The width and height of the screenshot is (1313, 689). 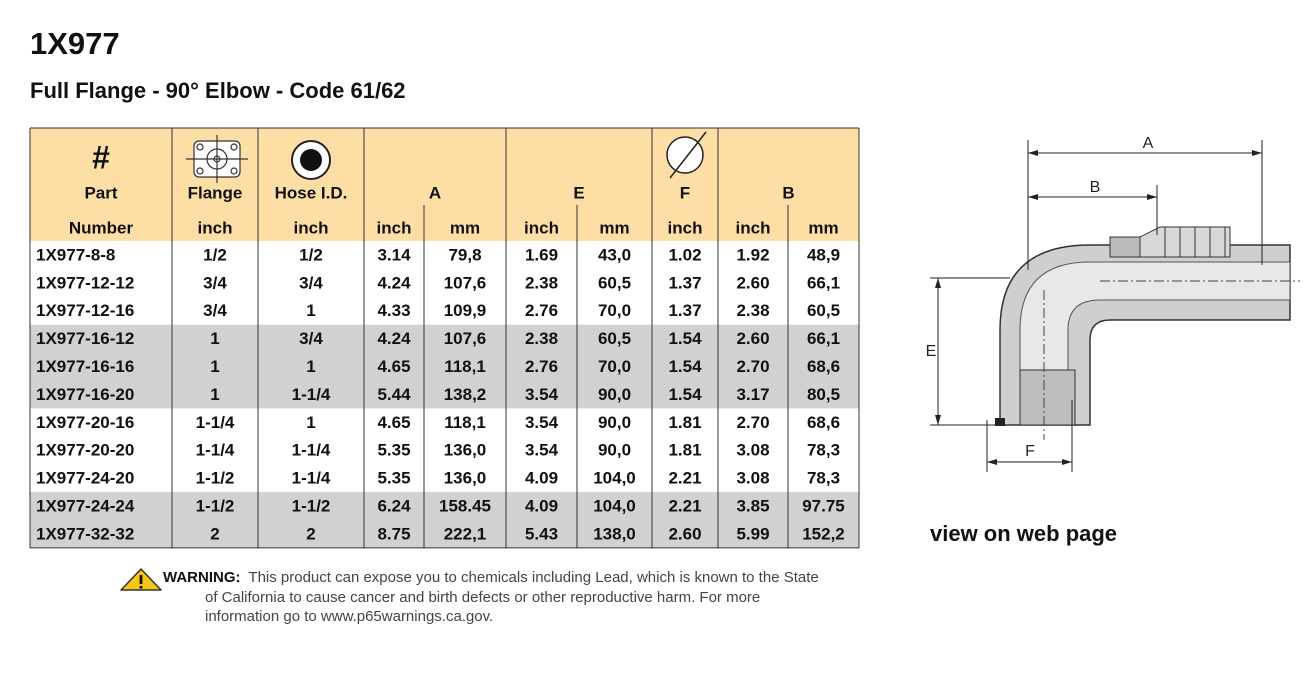 What do you see at coordinates (823, 394) in the screenshot?
I see `table-cell: 80,5` at bounding box center [823, 394].